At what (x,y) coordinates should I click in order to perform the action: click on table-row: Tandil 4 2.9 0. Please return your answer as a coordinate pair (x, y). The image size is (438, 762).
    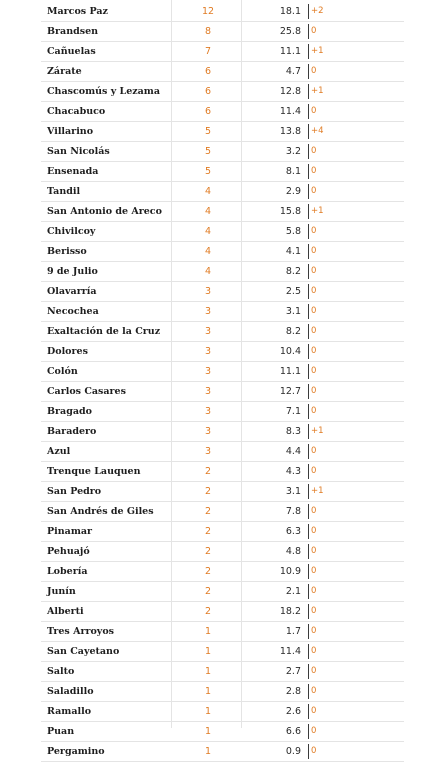
    Looking at the image, I should click on (222, 192).